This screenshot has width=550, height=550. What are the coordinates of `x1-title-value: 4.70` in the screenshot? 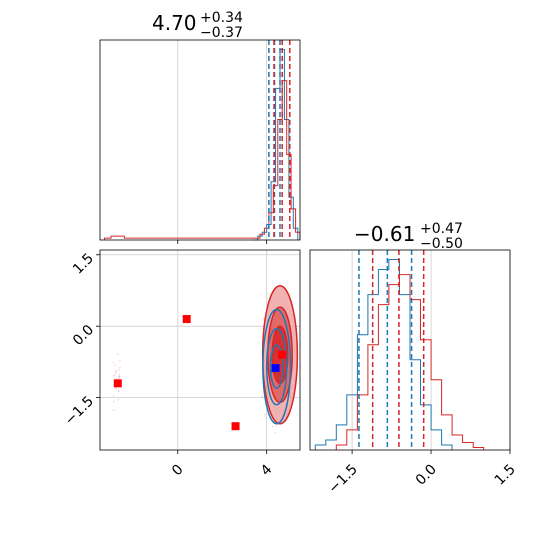 It's located at (174, 23).